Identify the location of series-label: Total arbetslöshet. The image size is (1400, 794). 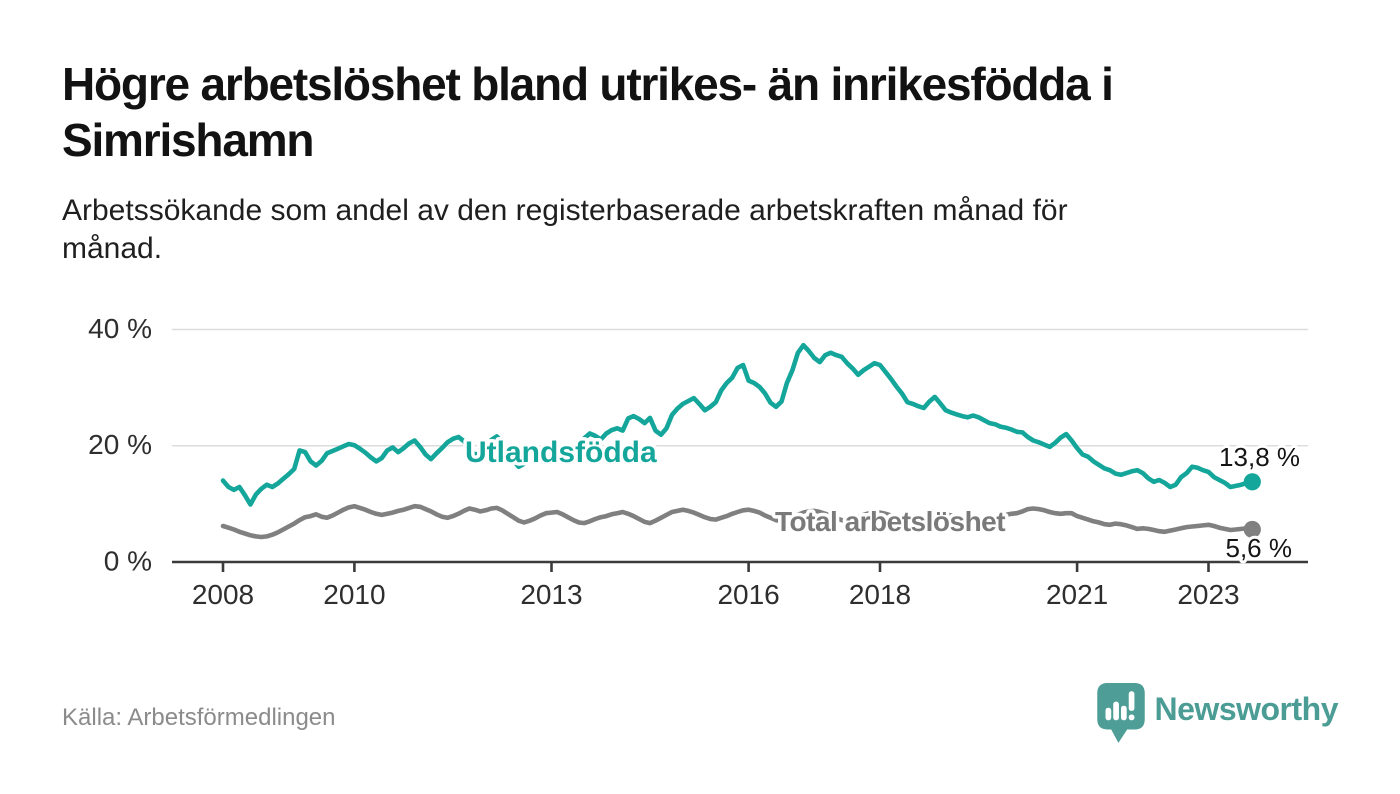
(890, 521).